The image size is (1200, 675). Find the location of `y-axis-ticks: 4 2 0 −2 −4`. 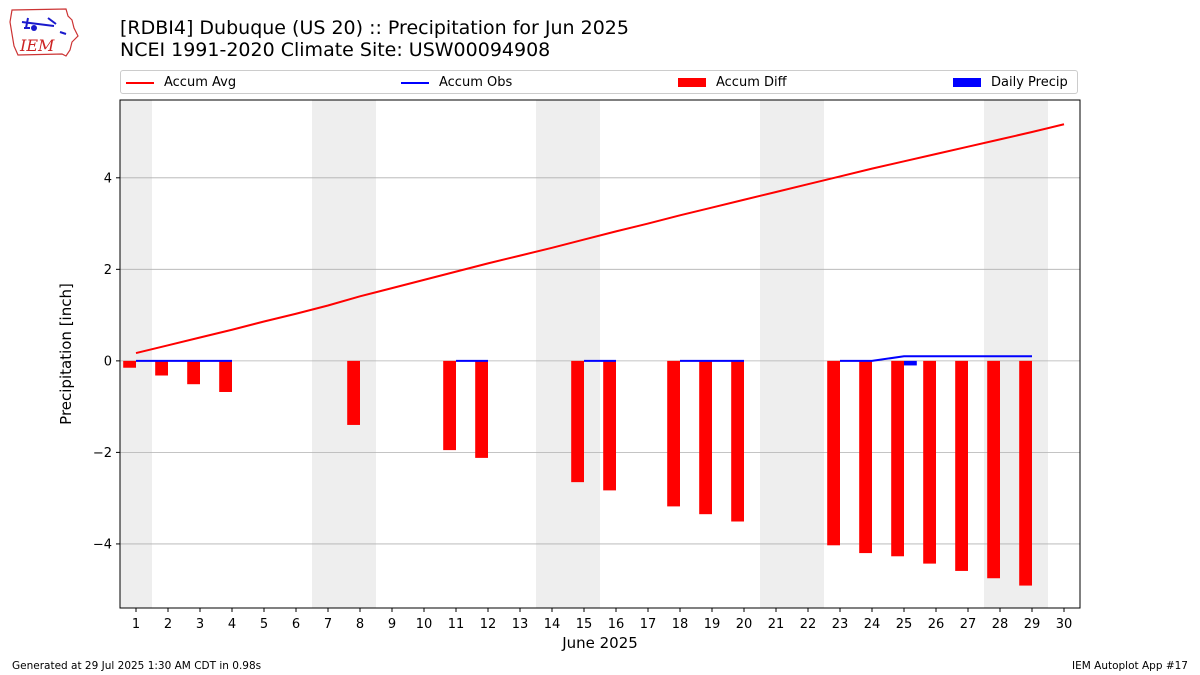

y-axis-ticks: 4 2 0 −2 −4 is located at coordinates (106, 361).